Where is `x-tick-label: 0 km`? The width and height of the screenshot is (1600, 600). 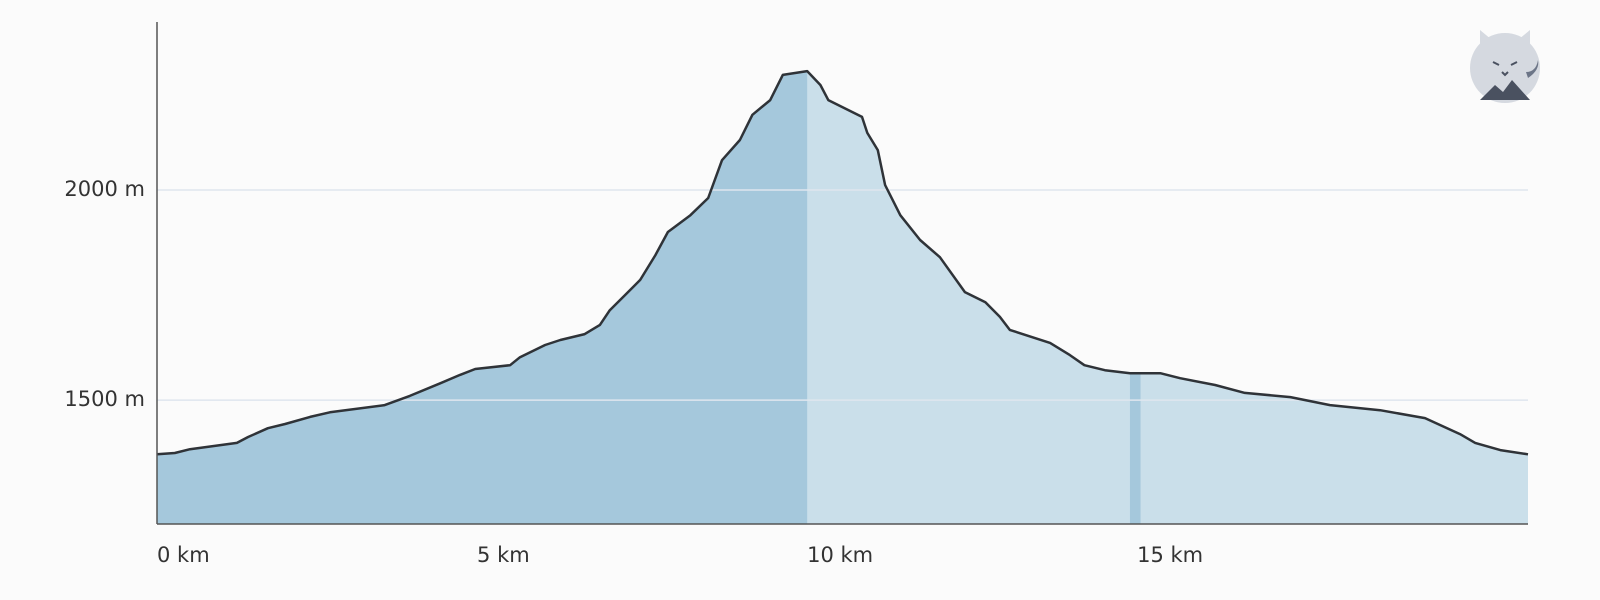
x-tick-label: 0 km is located at coordinates (183, 555).